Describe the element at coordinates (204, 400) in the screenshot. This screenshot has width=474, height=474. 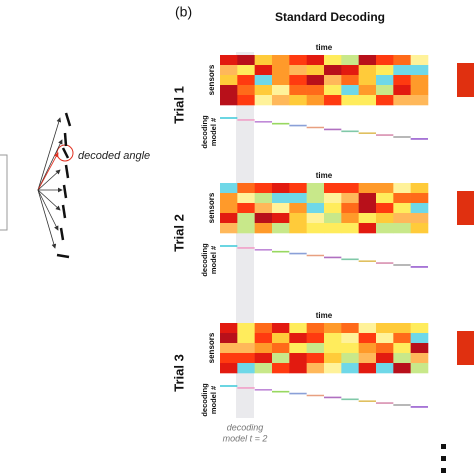
I see `model-label: decoding` at that location.